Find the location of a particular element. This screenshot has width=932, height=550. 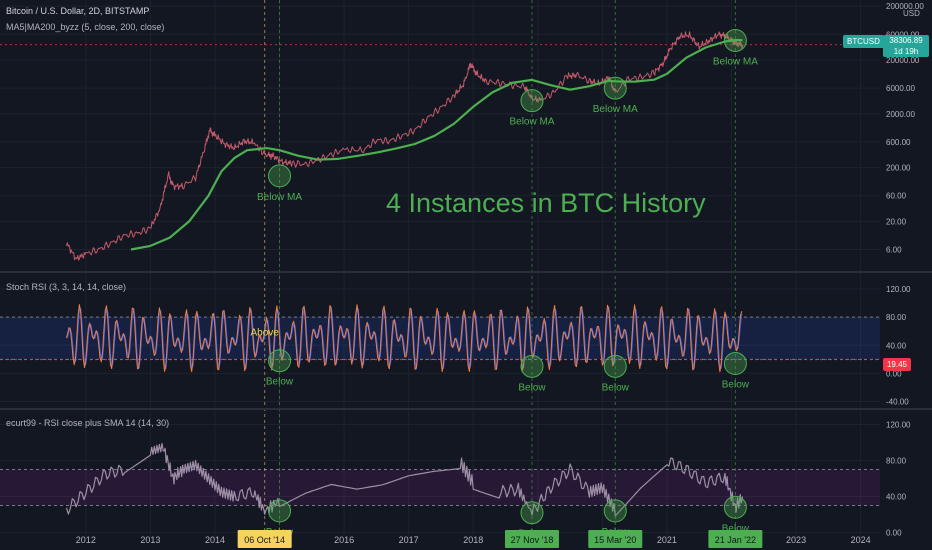

stoch-indicator-label: Stoch RSI (3, 3, 14, 14, close) is located at coordinates (66, 287).